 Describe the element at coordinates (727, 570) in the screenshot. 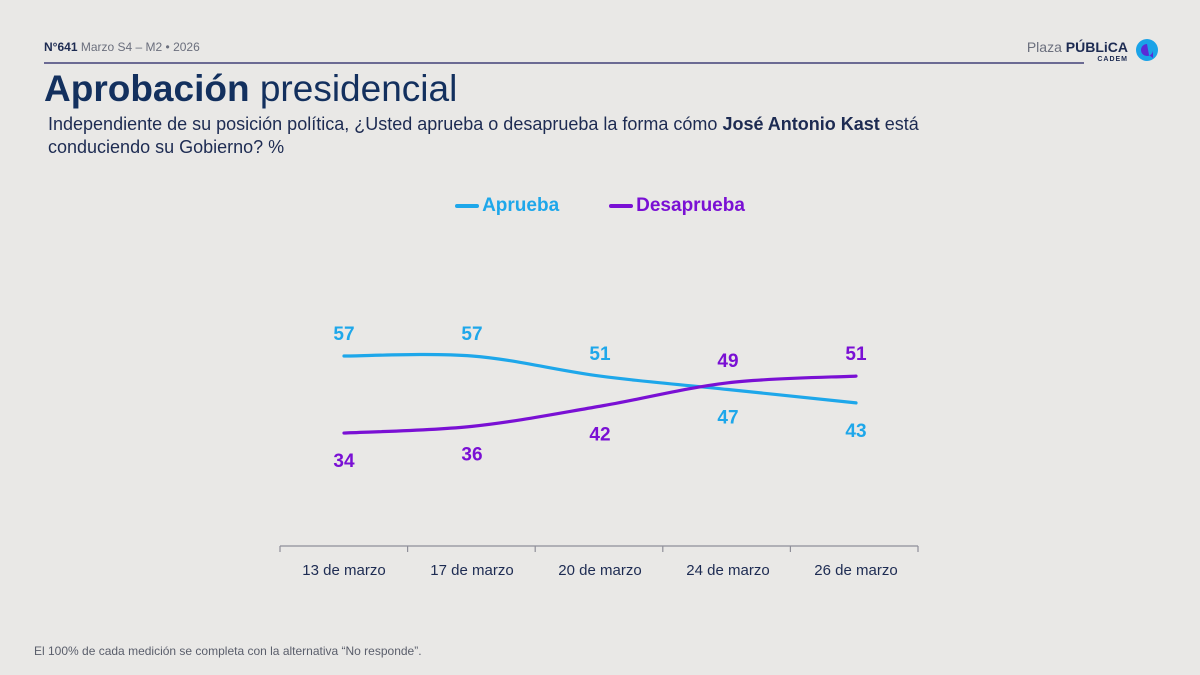

I see `x-tick-label: 24 de marzo` at that location.